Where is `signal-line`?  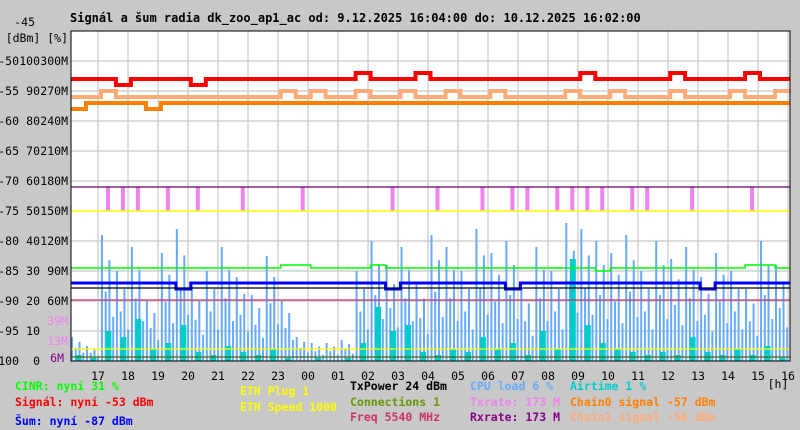
signal-line is located at coordinates (430, 79).